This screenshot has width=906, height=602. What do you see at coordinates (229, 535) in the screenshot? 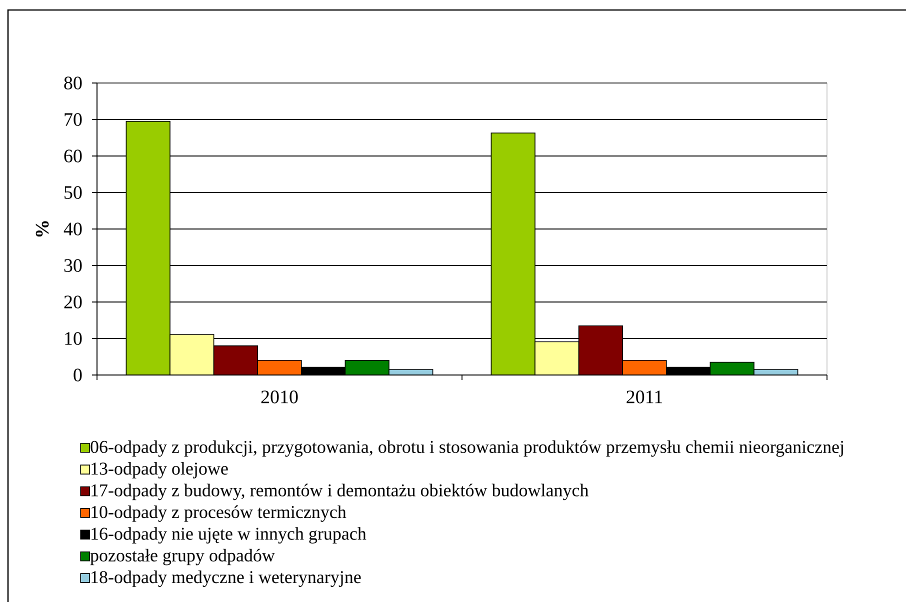
I see `legend-label: 16-odpady nie ujęte w innych grupach` at bounding box center [229, 535].